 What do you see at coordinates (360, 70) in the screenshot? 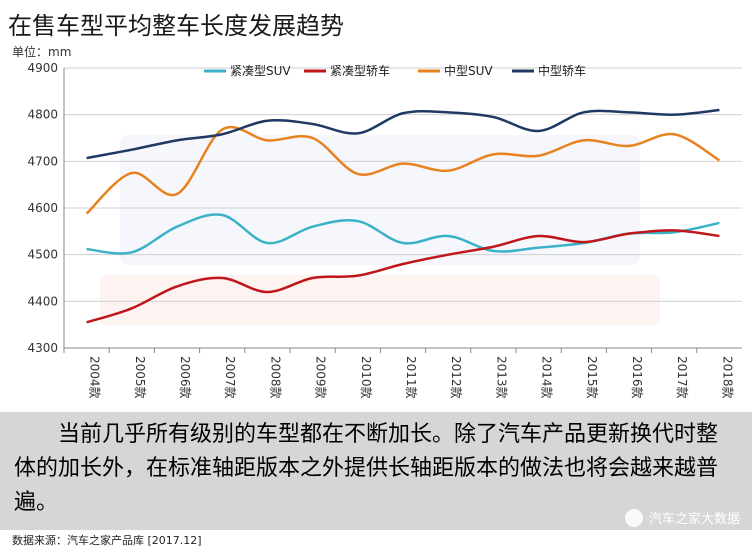
I see `legend-label: 紧凑型轿车` at bounding box center [360, 70].